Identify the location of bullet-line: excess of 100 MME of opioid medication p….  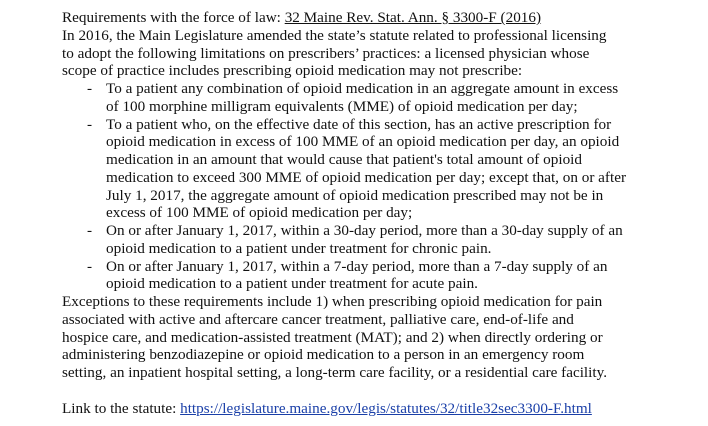
(259, 213).